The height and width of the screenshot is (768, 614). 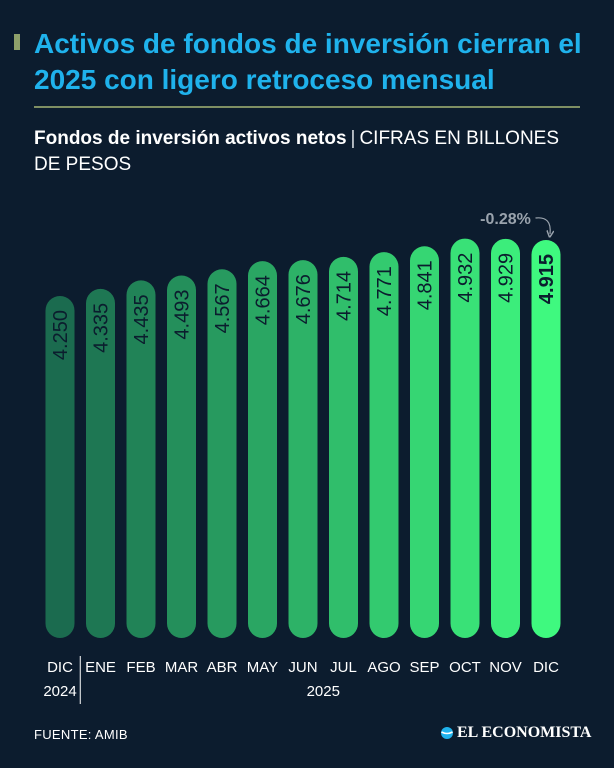 What do you see at coordinates (304, 299) in the screenshot?
I see `value-label-6: 4.676` at bounding box center [304, 299].